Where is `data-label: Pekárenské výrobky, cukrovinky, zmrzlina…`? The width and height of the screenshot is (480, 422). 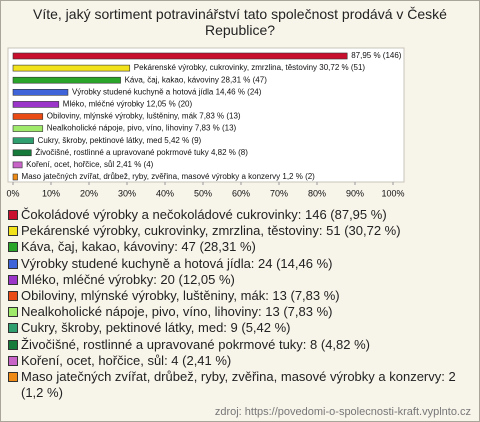 data-label: Pekárenské výrobky, cukrovinky, zmrzlina… is located at coordinates (250, 67).